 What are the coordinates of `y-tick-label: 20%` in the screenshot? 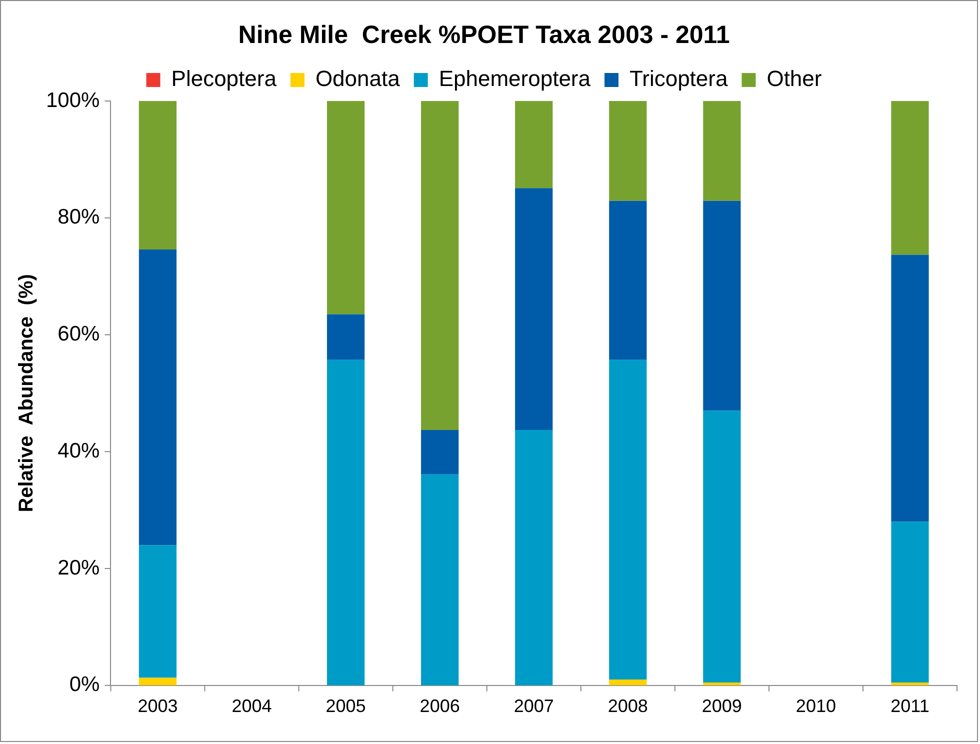 It's located at (79, 568).